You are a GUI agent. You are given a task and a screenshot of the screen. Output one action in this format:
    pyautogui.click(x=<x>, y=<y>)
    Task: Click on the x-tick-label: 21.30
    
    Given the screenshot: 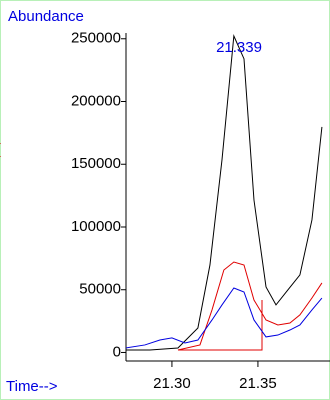 What is the action you would take?
    pyautogui.click(x=172, y=383)
    